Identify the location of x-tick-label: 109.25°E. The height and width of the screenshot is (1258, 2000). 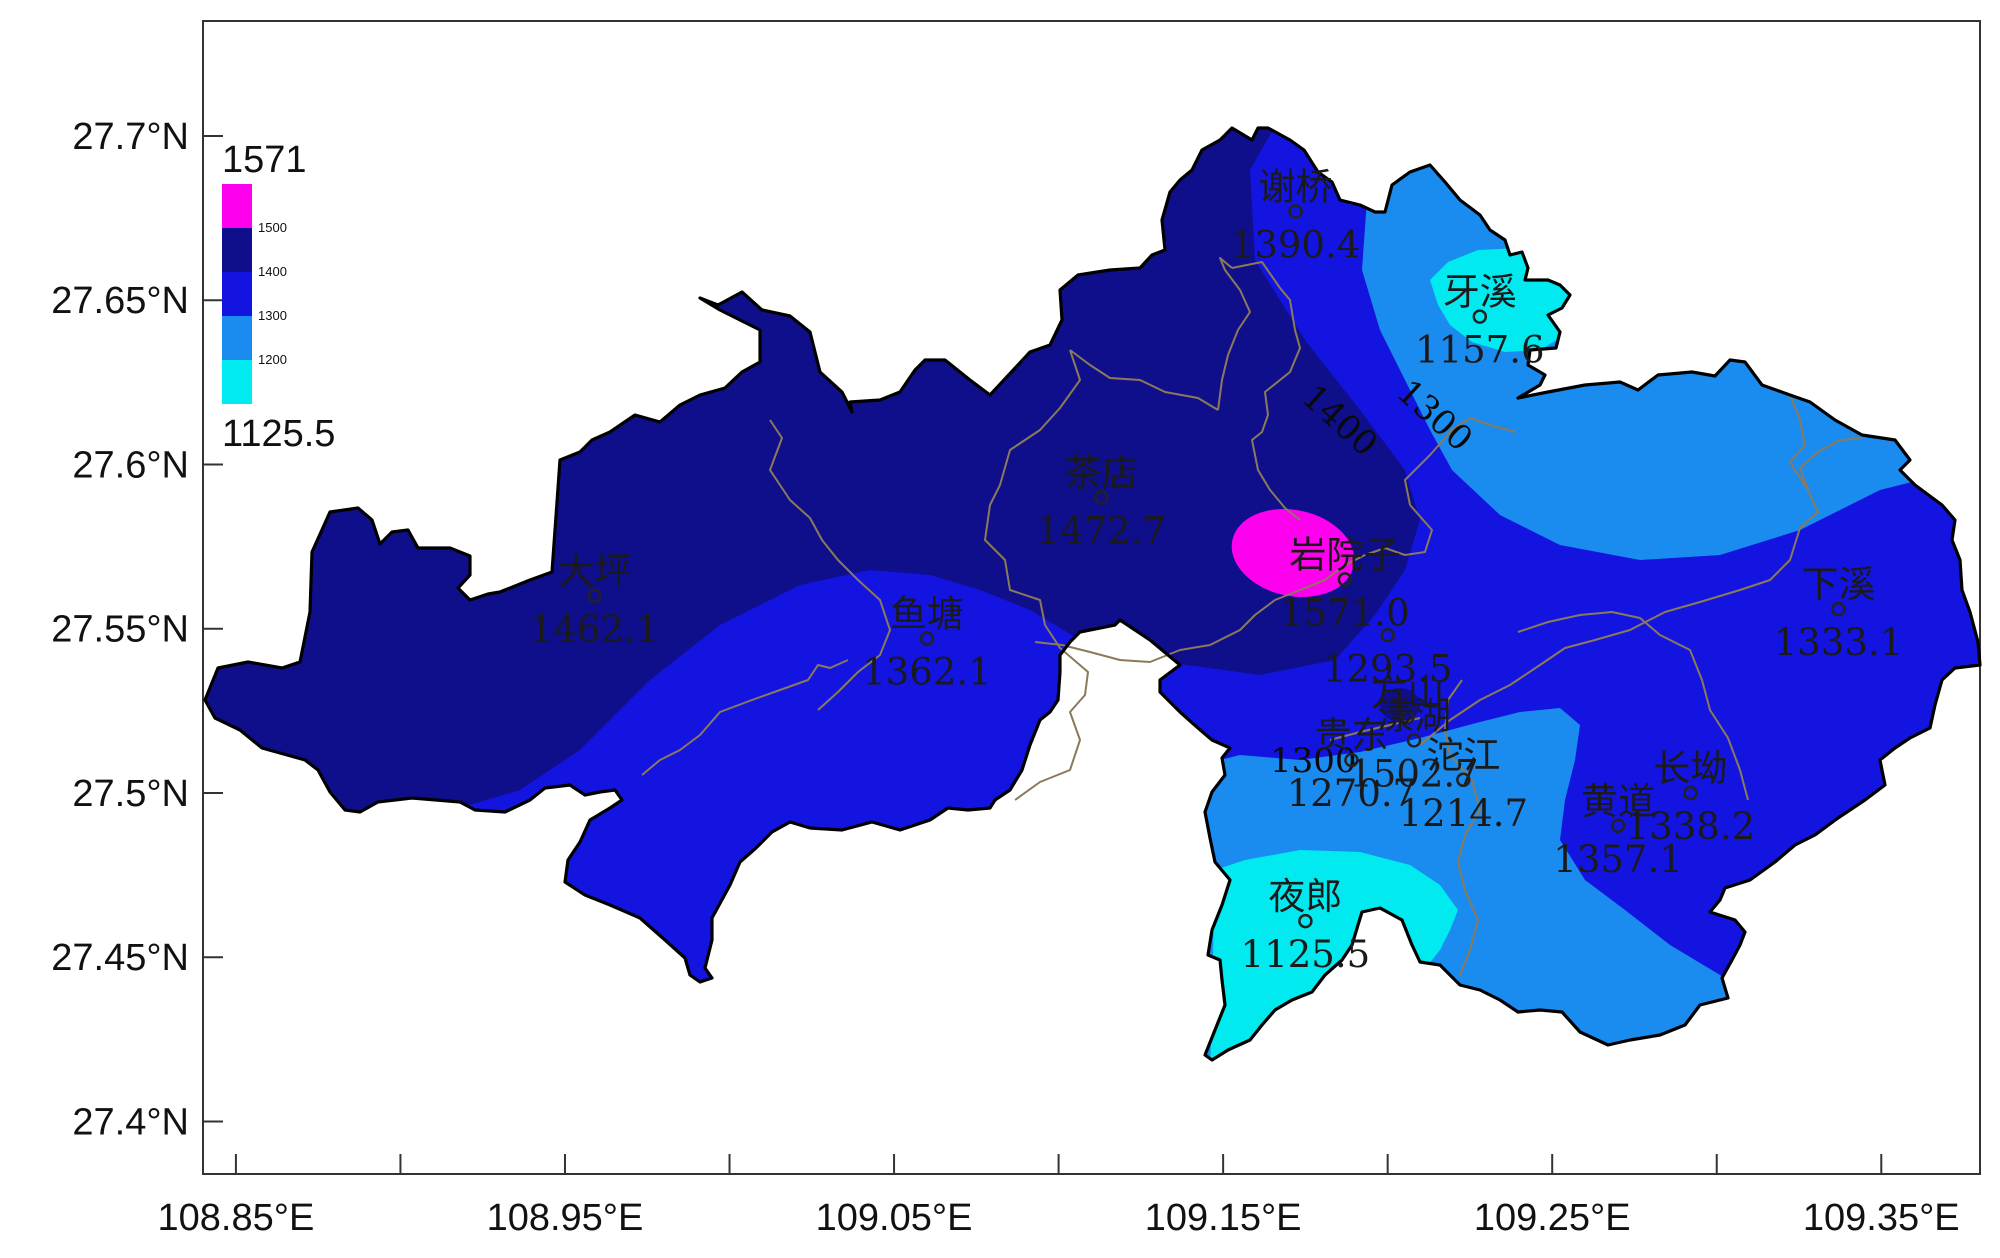
(1552, 1218).